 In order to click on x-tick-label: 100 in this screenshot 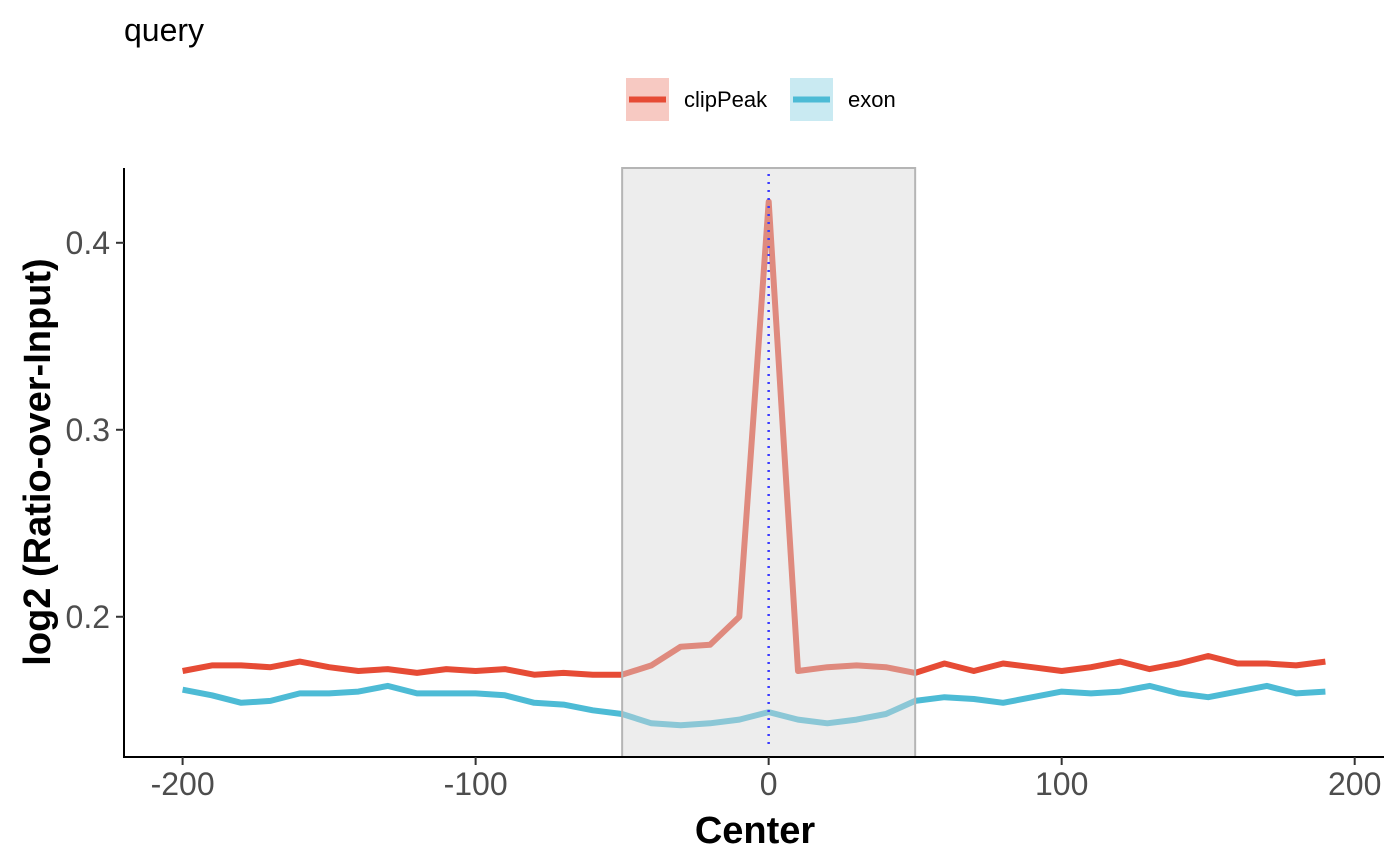, I will do `click(1061, 784)`.